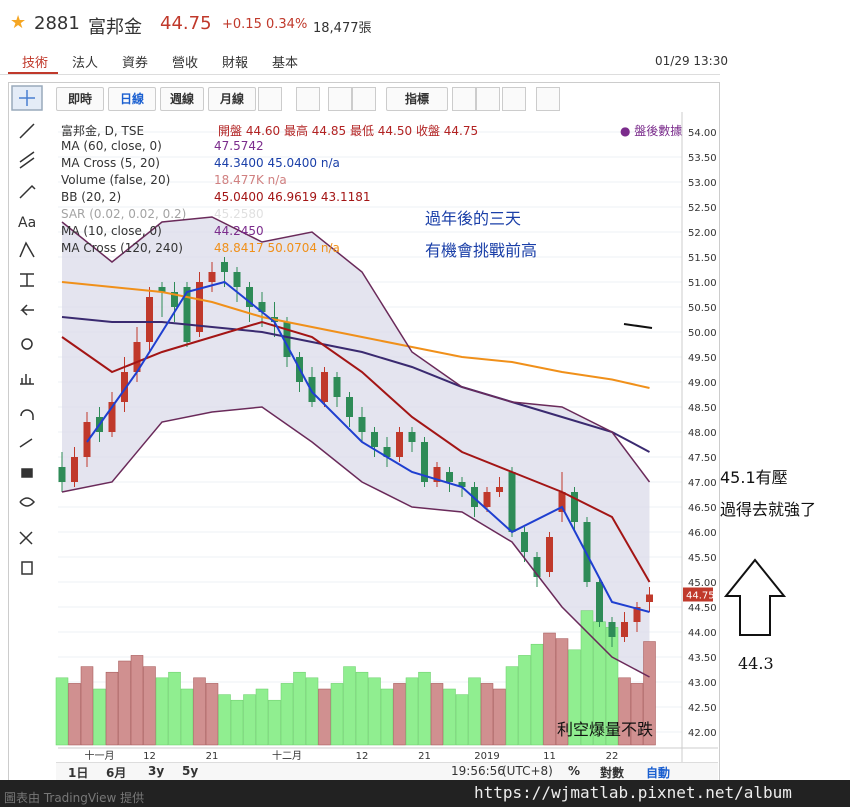  Describe the element at coordinates (35, 63) in the screenshot. I see `tab: 技術` at that location.